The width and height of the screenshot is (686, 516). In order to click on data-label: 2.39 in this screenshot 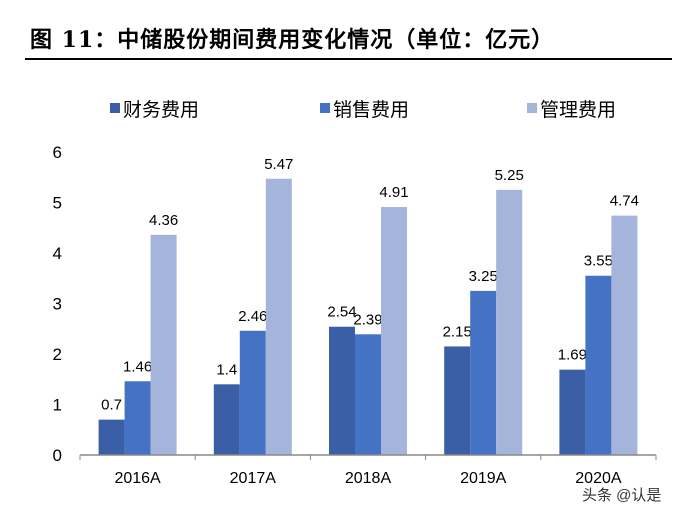, I will do `click(367, 319)`.